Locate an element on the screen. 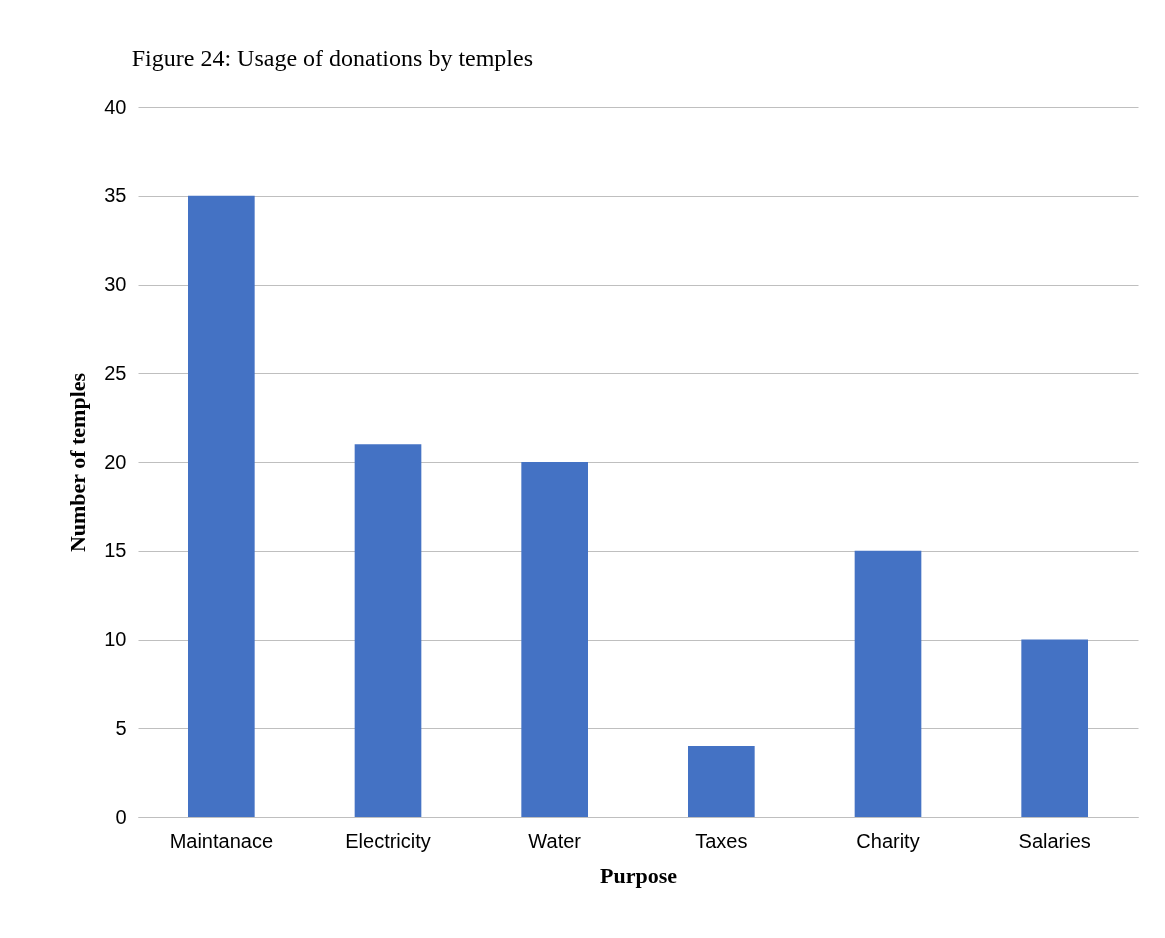  x-tick-label: Salaries is located at coordinates (1054, 840).